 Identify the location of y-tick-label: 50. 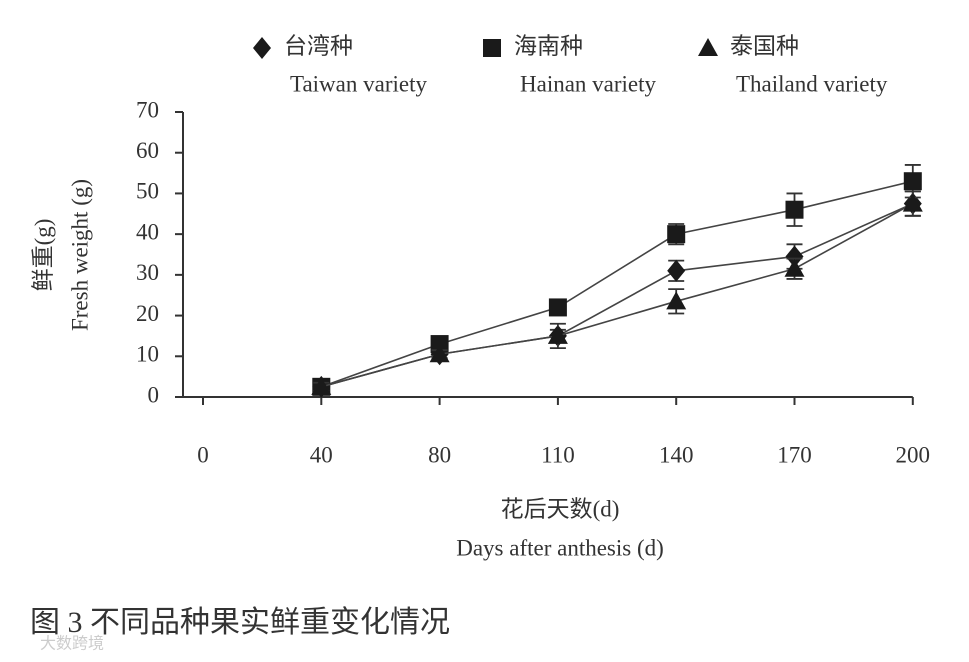
(147, 191).